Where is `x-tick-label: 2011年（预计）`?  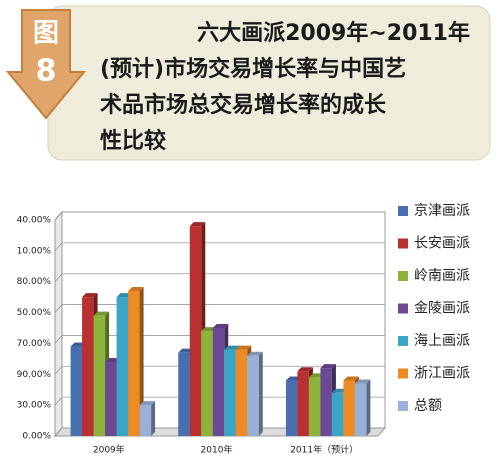
x-tick-label: 2011年（预计） is located at coordinates (324, 450).